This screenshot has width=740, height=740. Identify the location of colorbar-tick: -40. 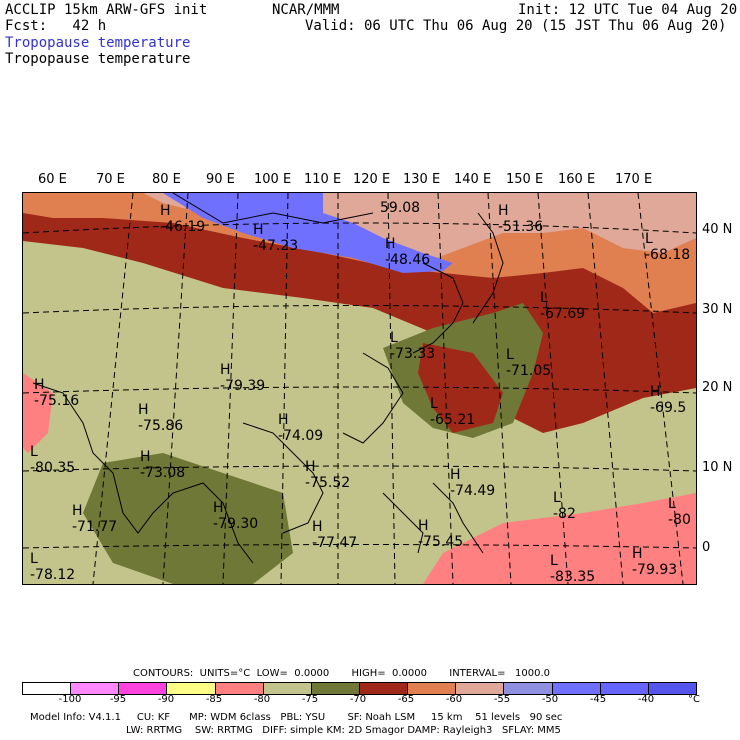
(646, 699).